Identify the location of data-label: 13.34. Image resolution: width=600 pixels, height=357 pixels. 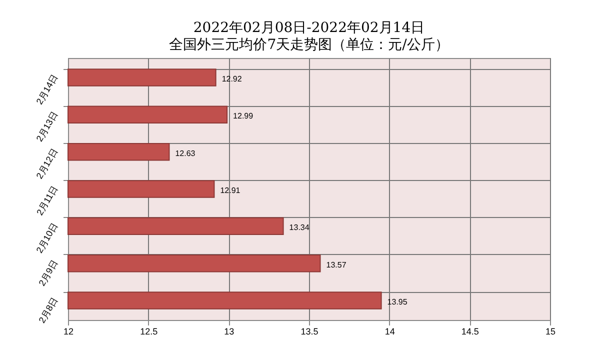
(299, 227).